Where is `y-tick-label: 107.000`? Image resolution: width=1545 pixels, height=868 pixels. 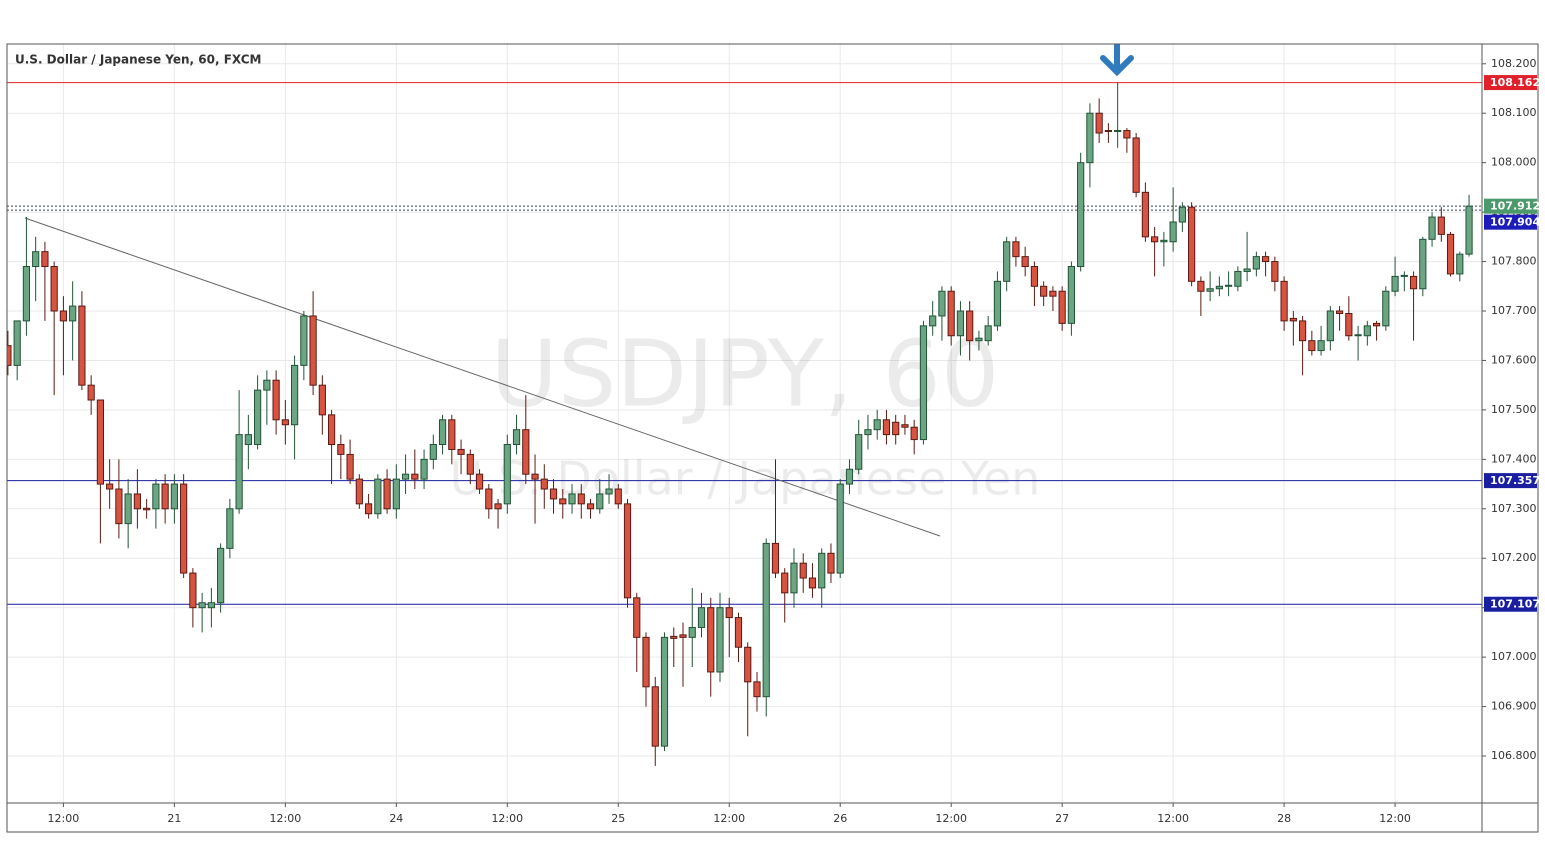
y-tick-label: 107.000 is located at coordinates (1514, 656).